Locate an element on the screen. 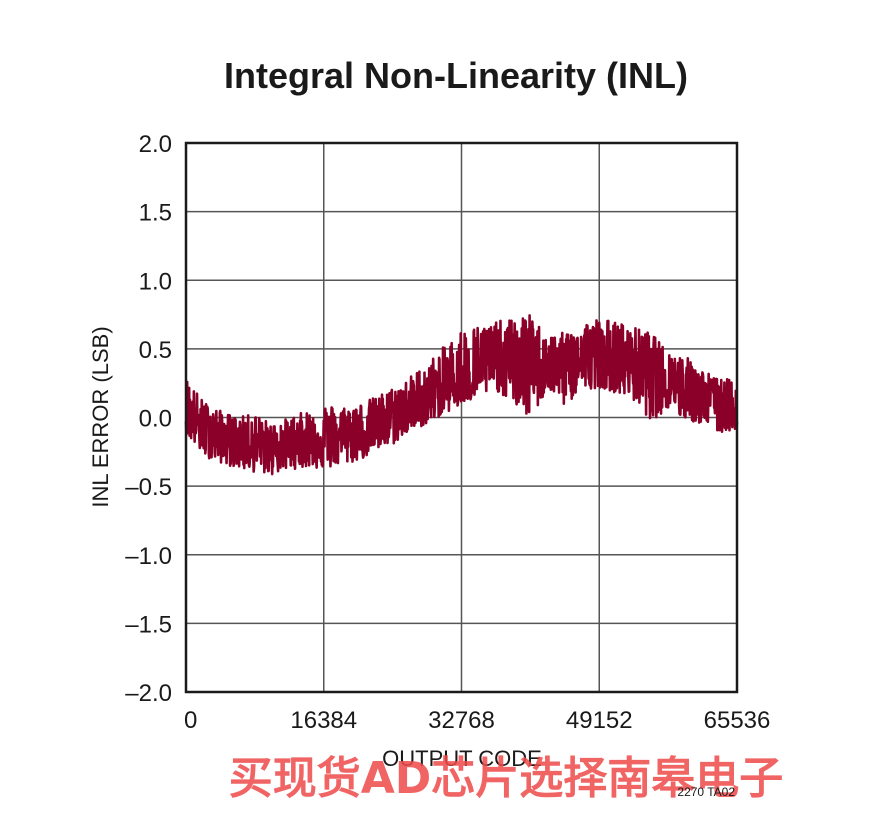 The image size is (880, 835). y-tick-label: 2.0 is located at coordinates (155, 144).